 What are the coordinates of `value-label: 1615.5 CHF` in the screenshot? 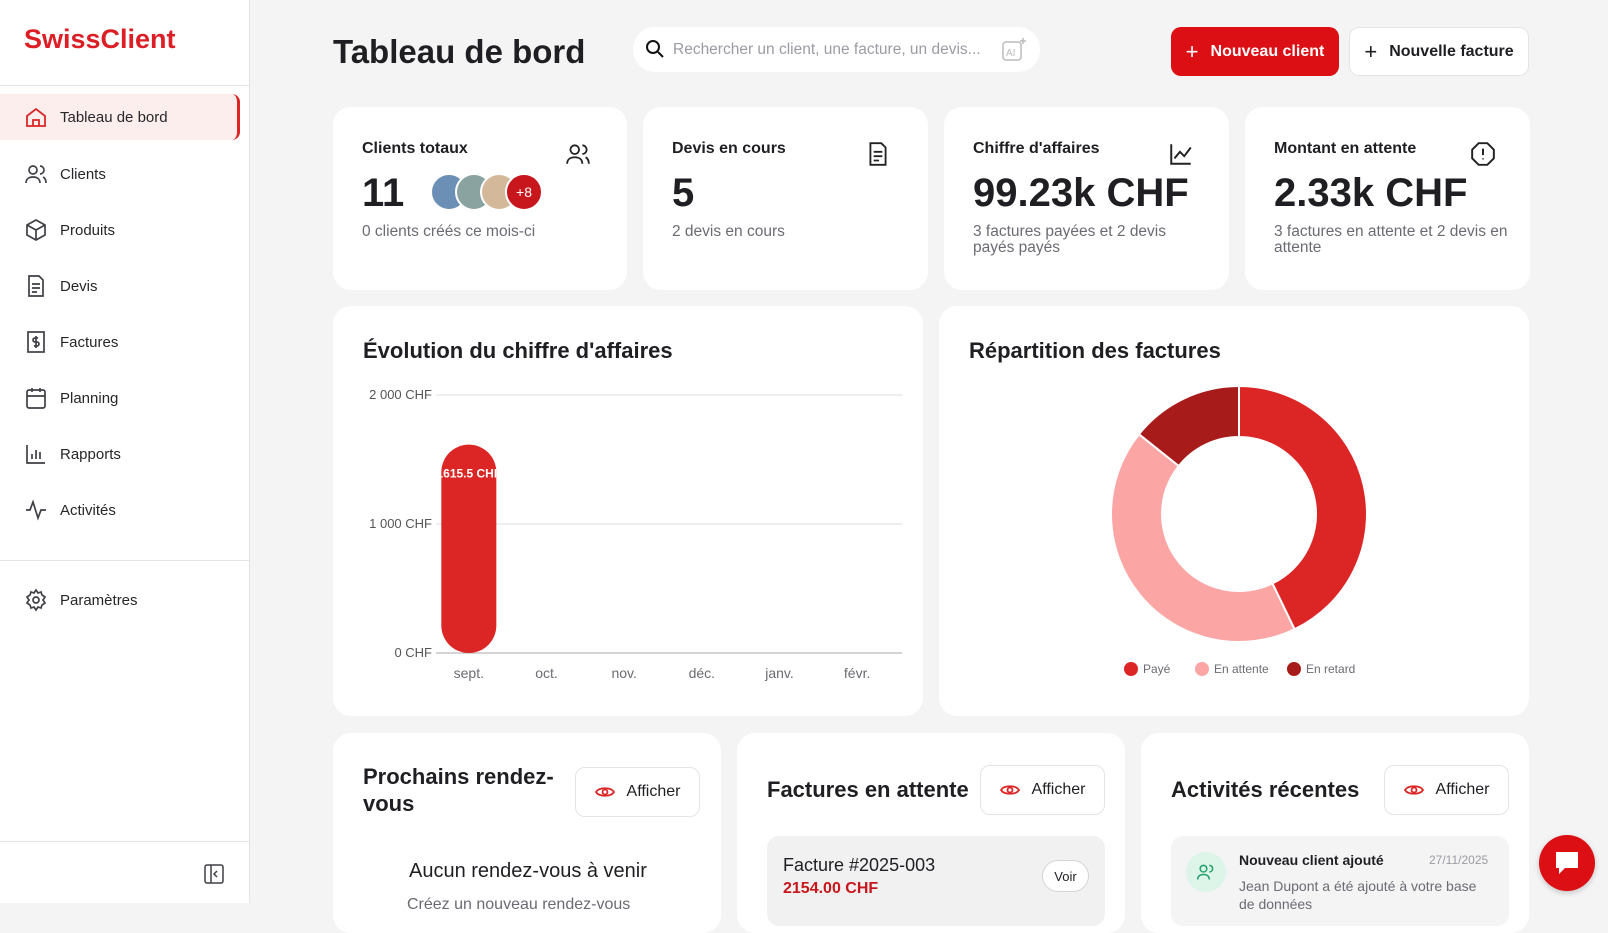 It's located at (468, 474).